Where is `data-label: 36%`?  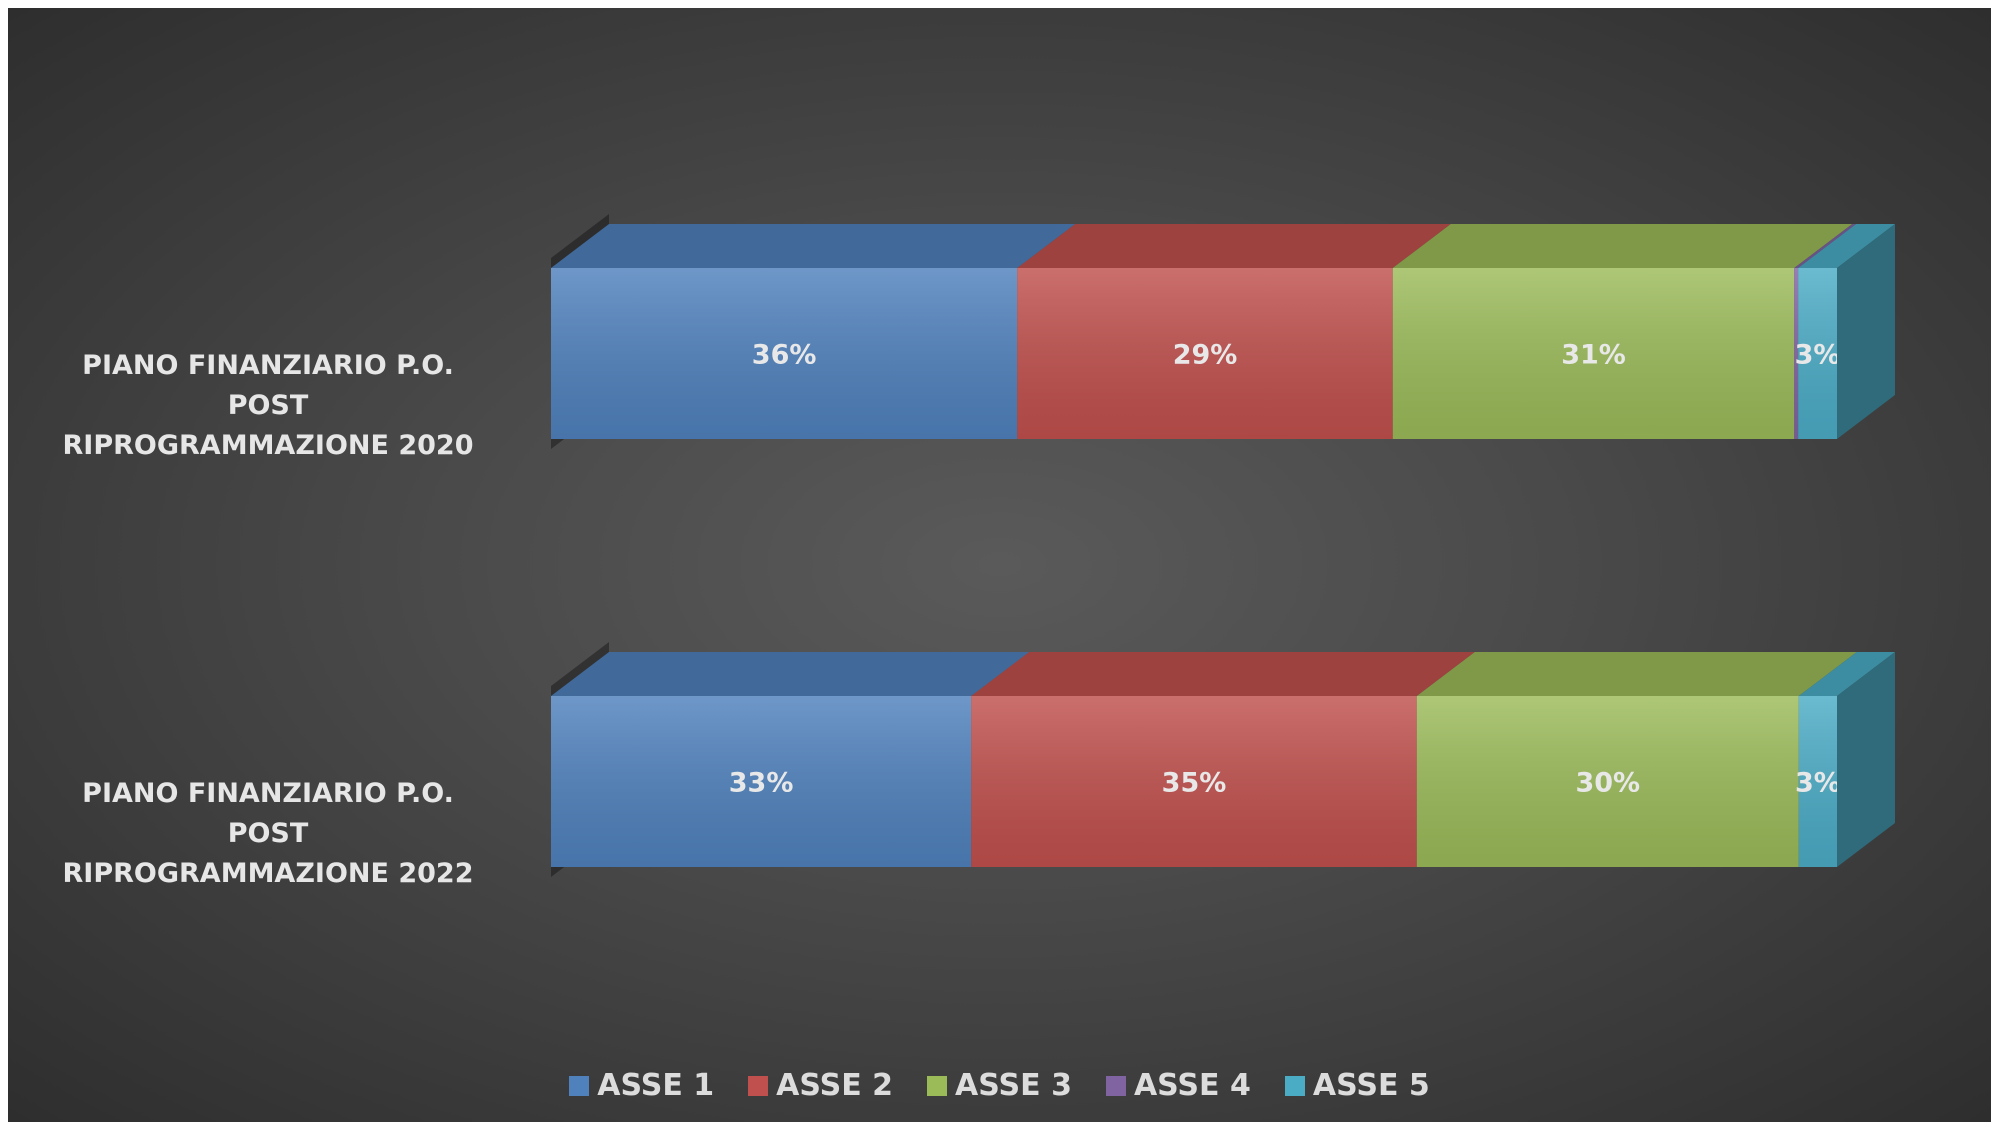
data-label: 36% is located at coordinates (784, 355).